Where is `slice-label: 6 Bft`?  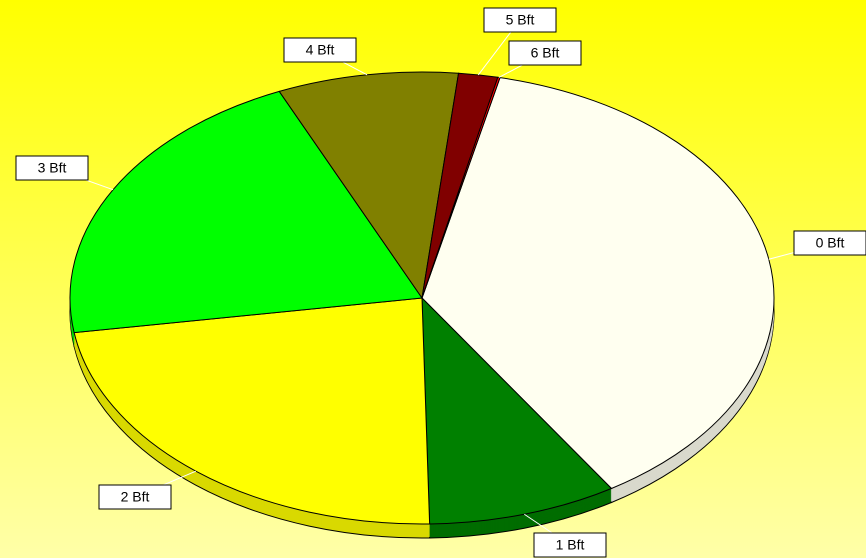
slice-label: 6 Bft is located at coordinates (545, 53).